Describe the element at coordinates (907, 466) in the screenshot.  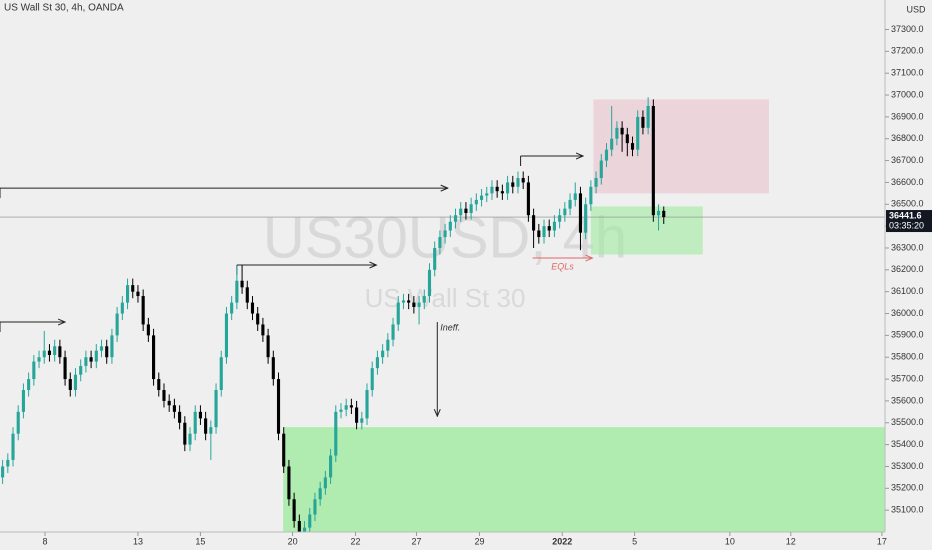
I see `y-tick-label: 35300.0` at that location.